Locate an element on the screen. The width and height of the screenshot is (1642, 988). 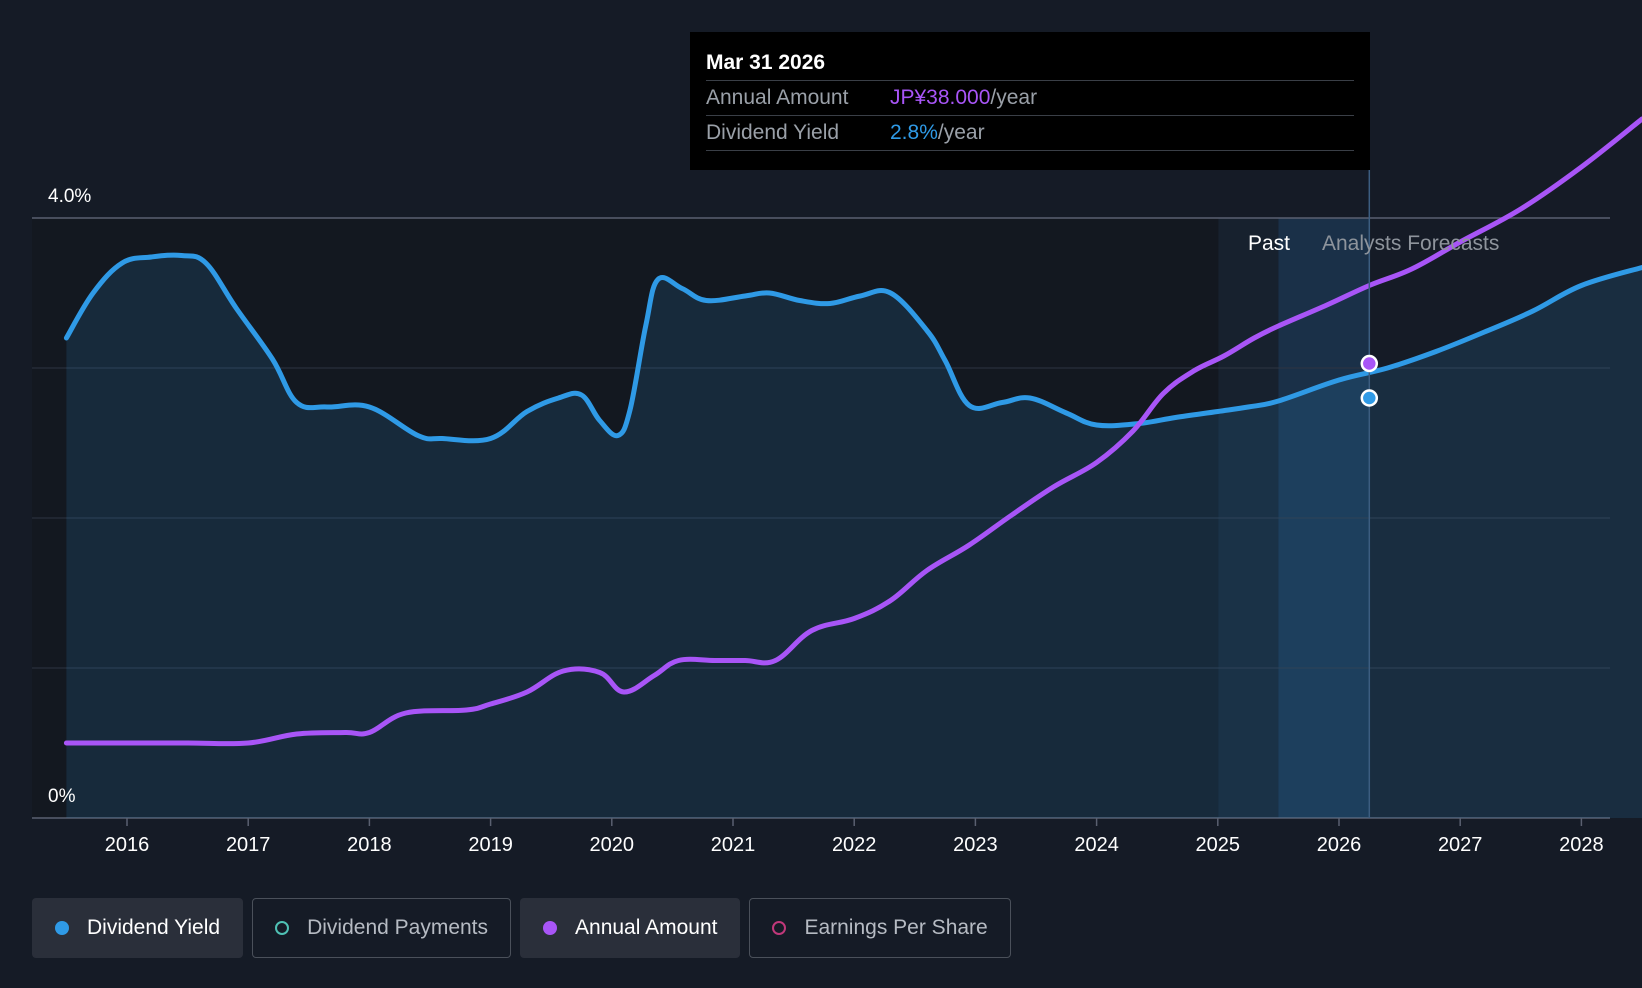
highlight-marker-dividend-yield is located at coordinates (1369, 398).